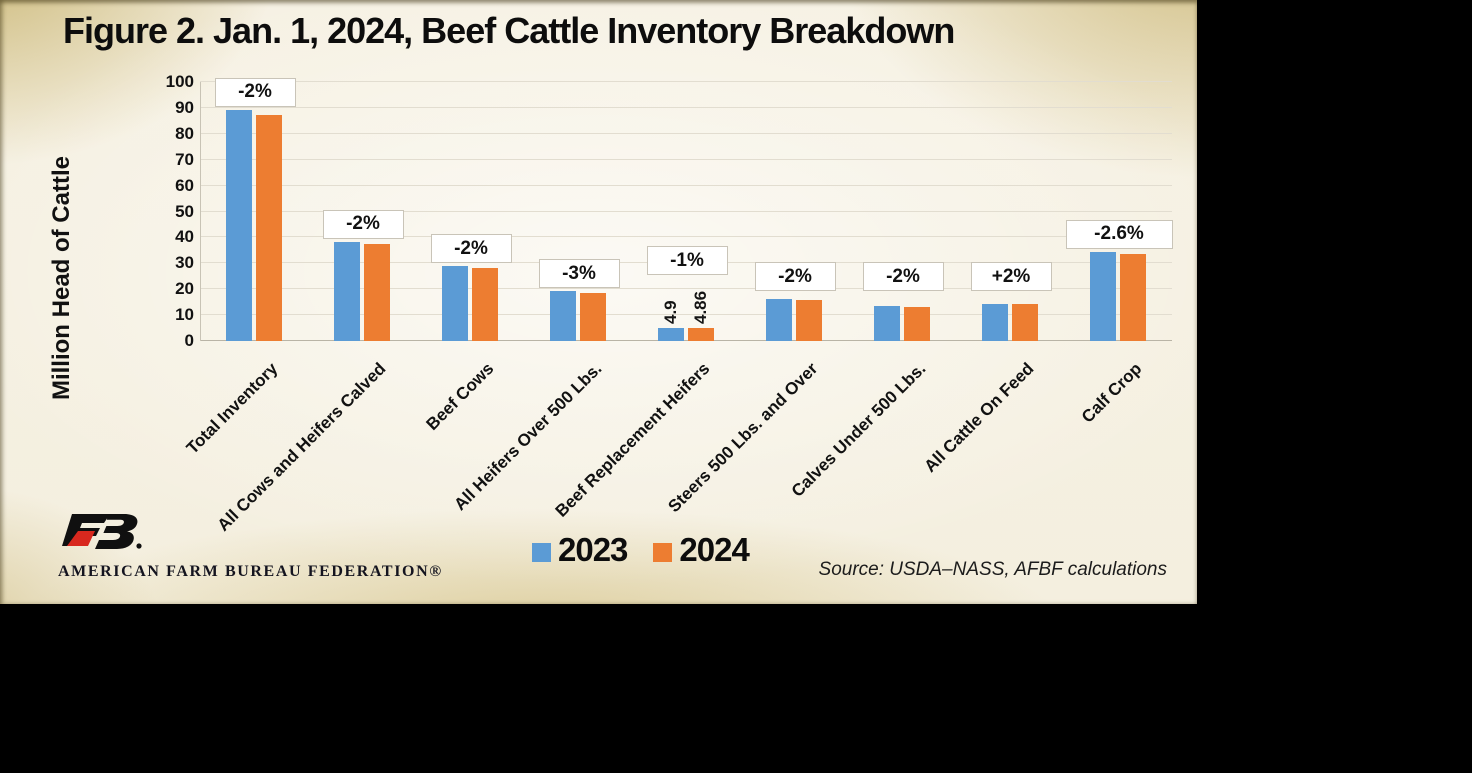 Image resolution: width=1472 pixels, height=773 pixels. What do you see at coordinates (687, 261) in the screenshot?
I see `percent-change-beef-replacement-heifers: -1%` at bounding box center [687, 261].